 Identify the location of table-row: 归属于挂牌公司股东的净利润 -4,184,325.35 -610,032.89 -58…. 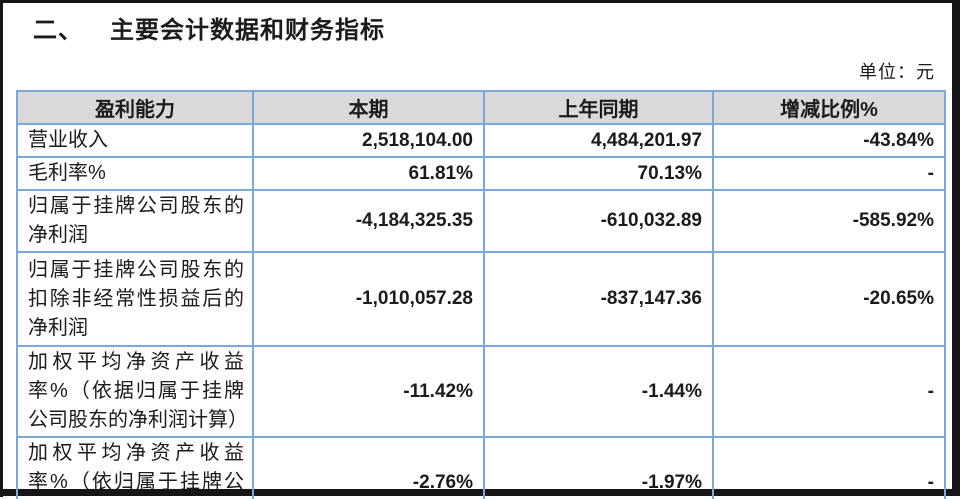
(481, 221).